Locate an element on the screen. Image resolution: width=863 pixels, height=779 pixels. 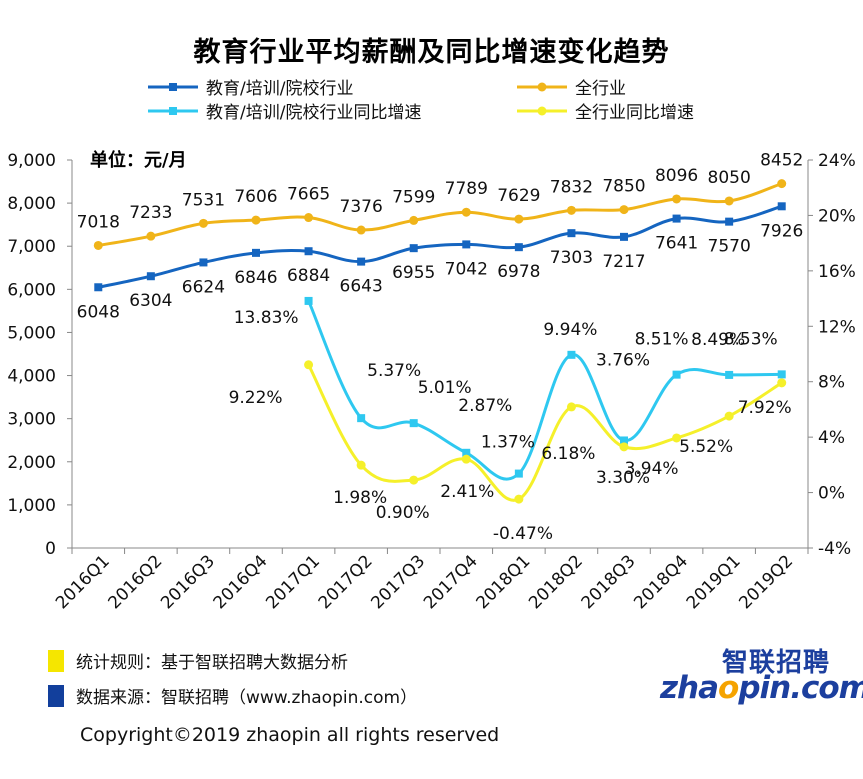
y-left-tick-label: 5,000 is located at coordinates (31, 333).